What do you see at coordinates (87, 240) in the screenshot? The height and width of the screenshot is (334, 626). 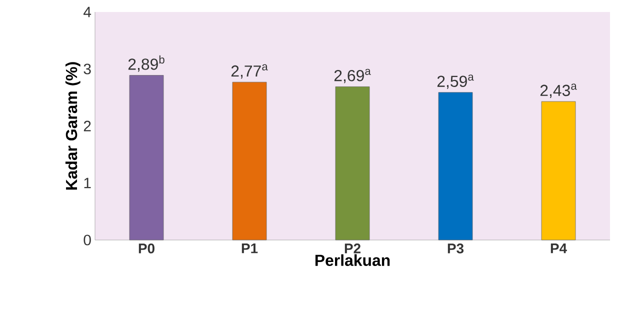 I see `y-tick-label: 0` at bounding box center [87, 240].